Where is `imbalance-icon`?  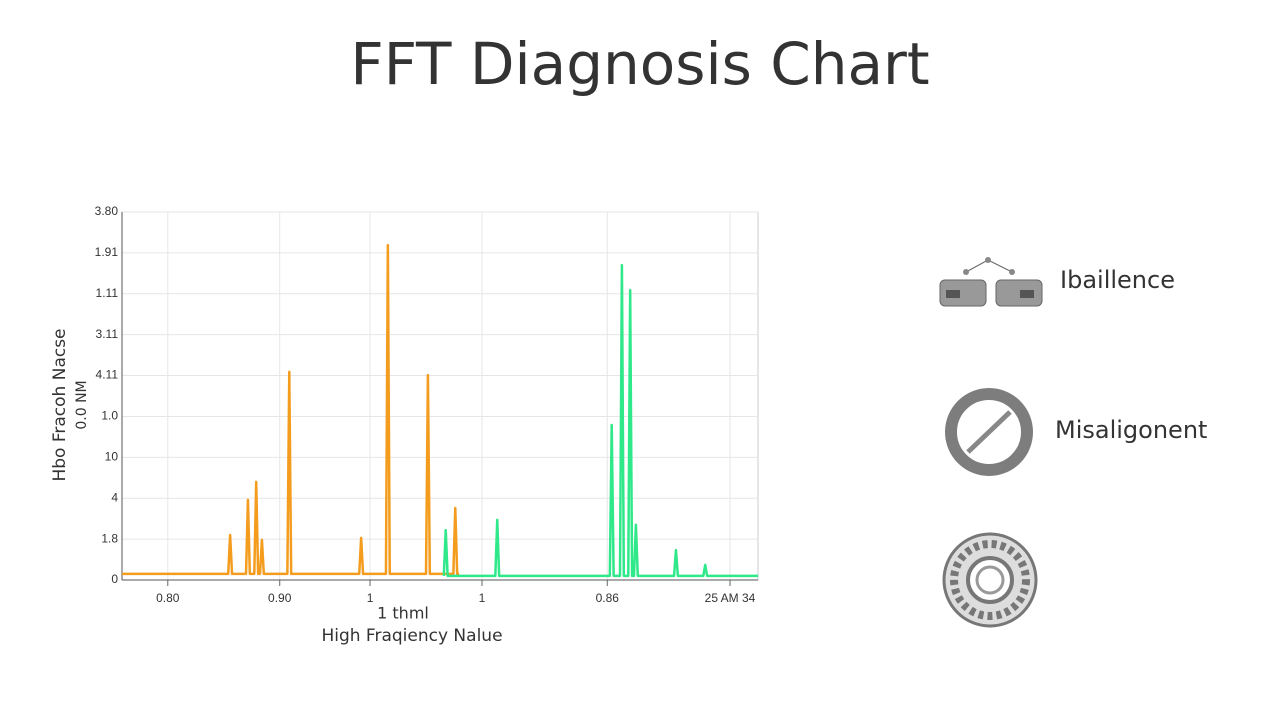
imbalance-icon is located at coordinates (991, 282).